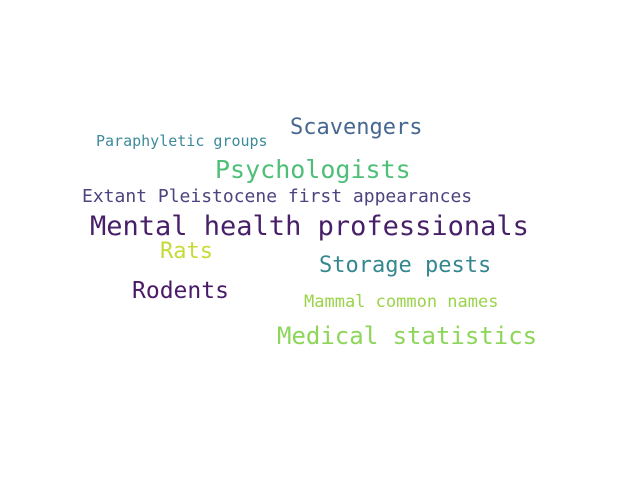 This screenshot has width=640, height=480. What do you see at coordinates (313, 169) in the screenshot?
I see `word-psychologists: Psychologists` at bounding box center [313, 169].